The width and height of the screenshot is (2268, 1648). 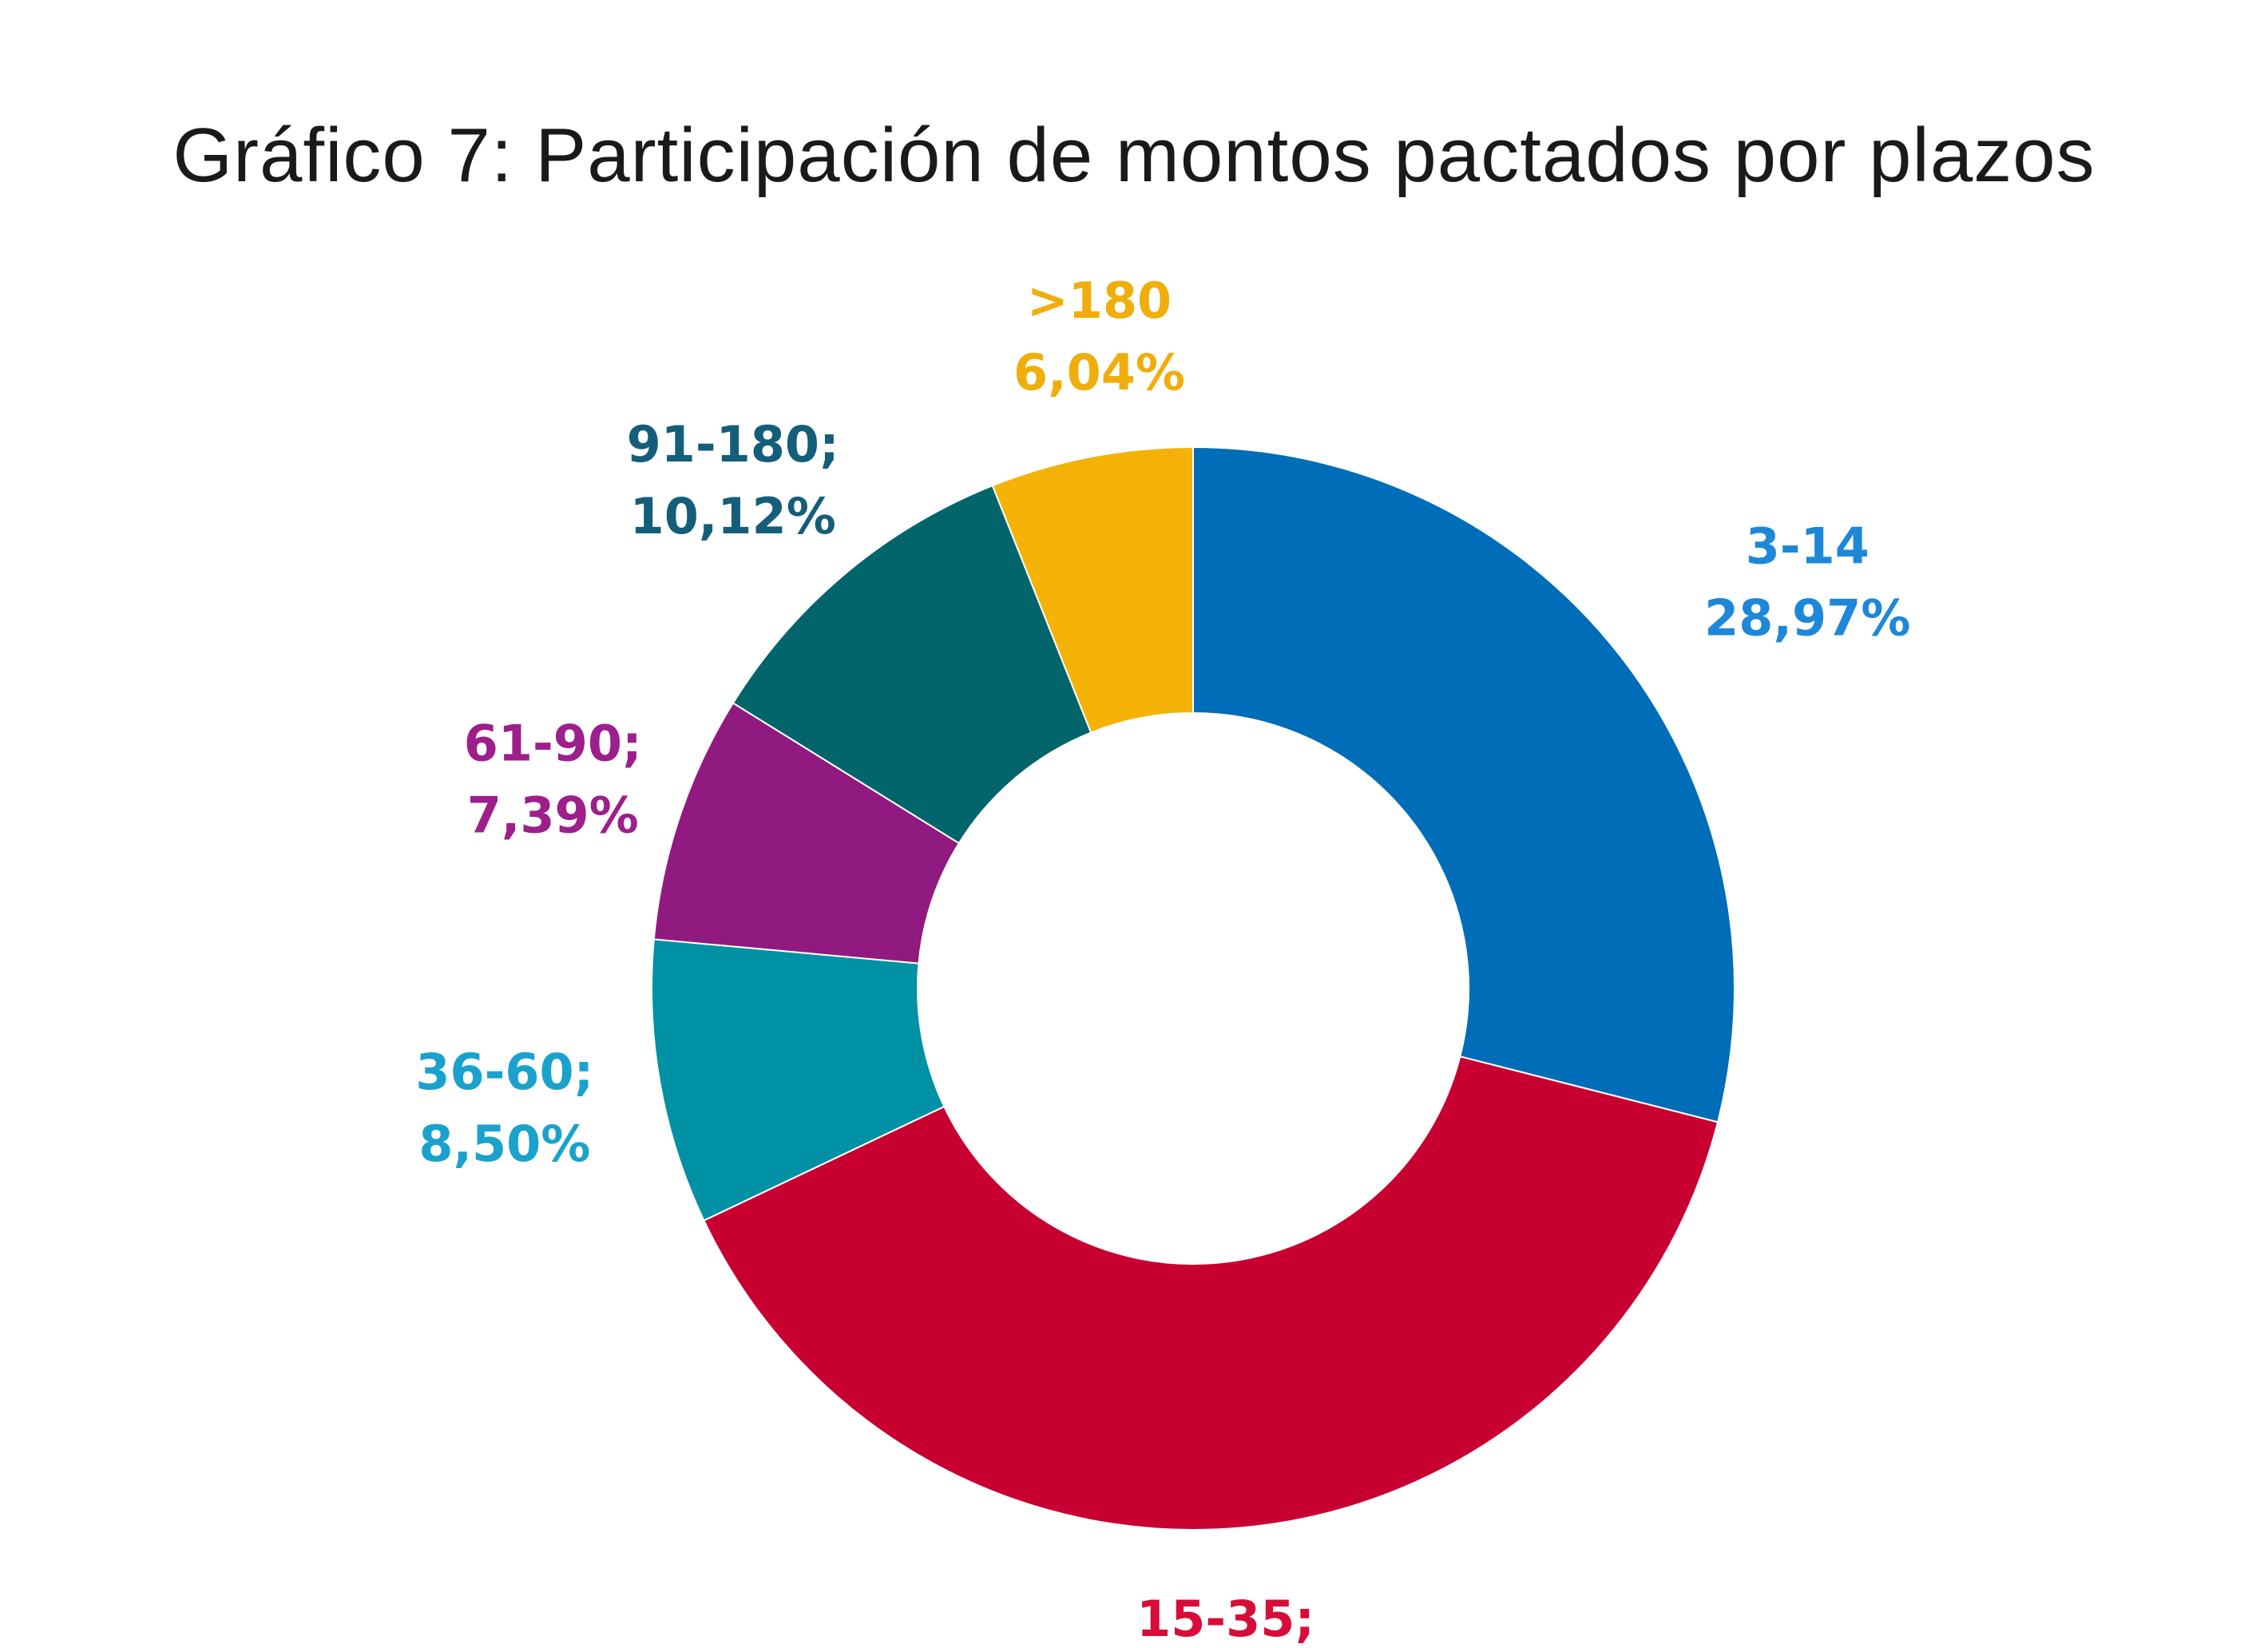 I want to click on slice-label-15-35: 15-35;38,98%, so click(x=1226, y=1619).